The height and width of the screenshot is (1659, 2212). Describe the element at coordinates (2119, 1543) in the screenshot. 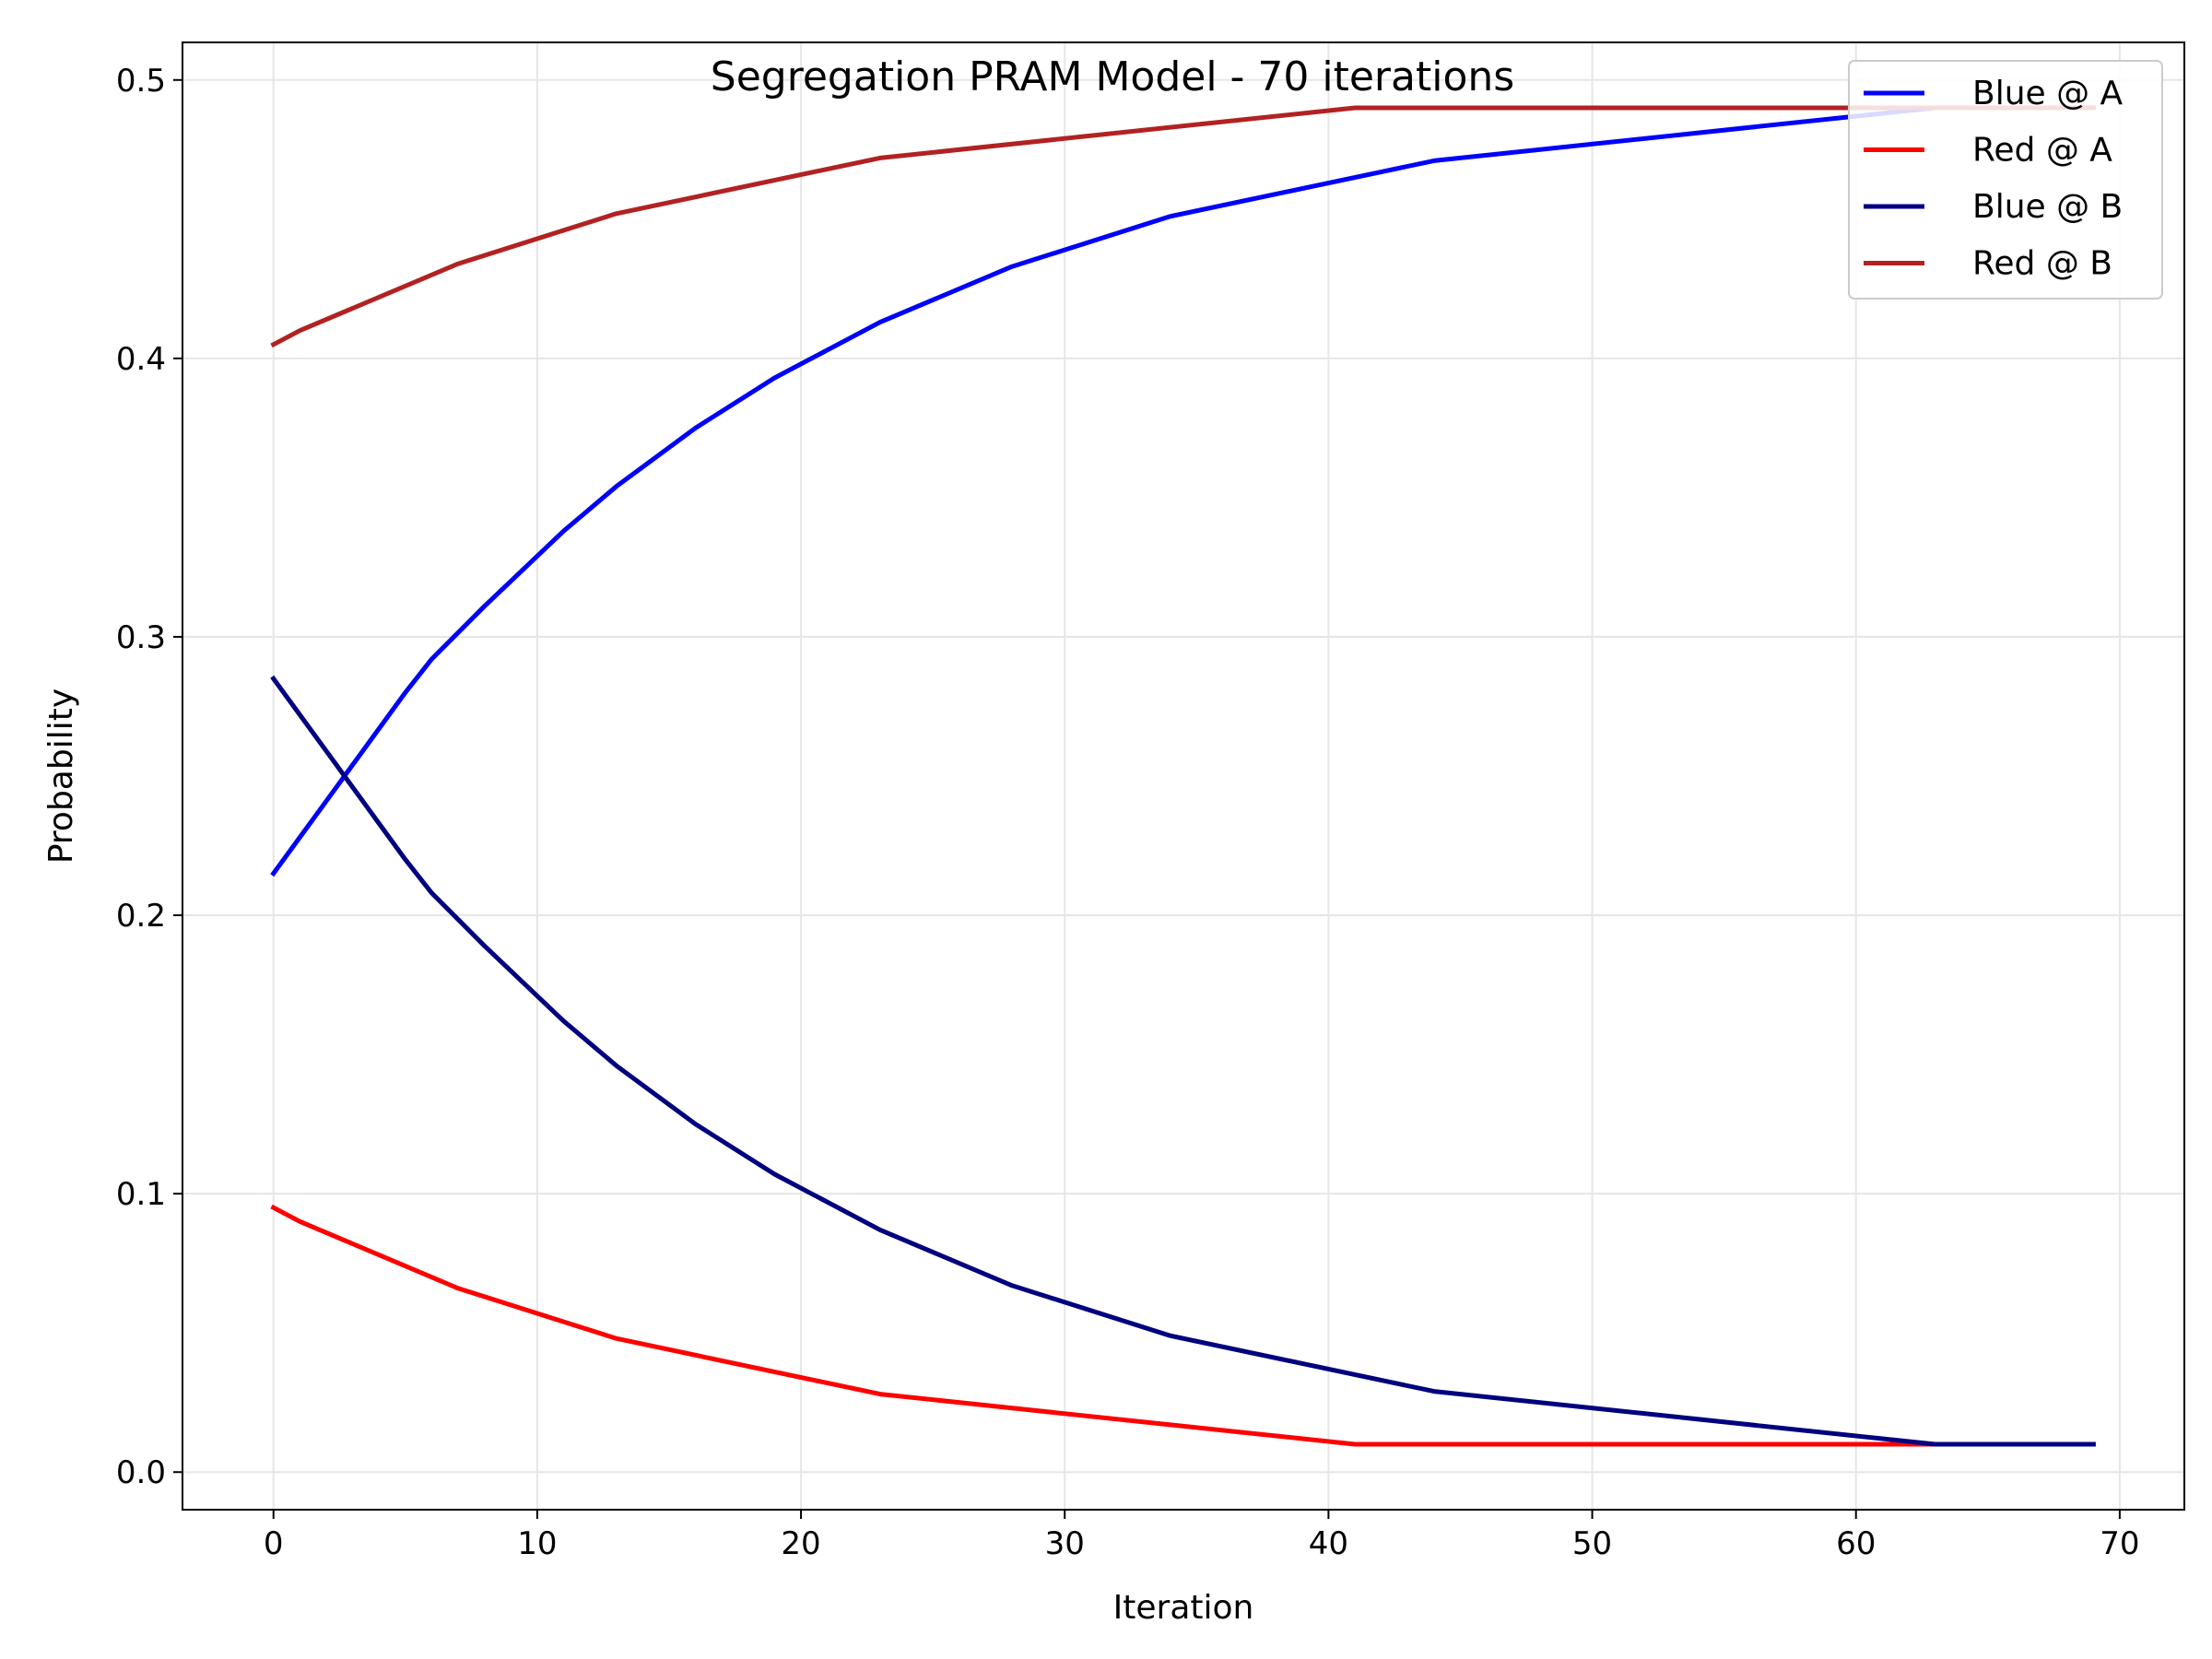

I see `x-tick-label: 70` at that location.